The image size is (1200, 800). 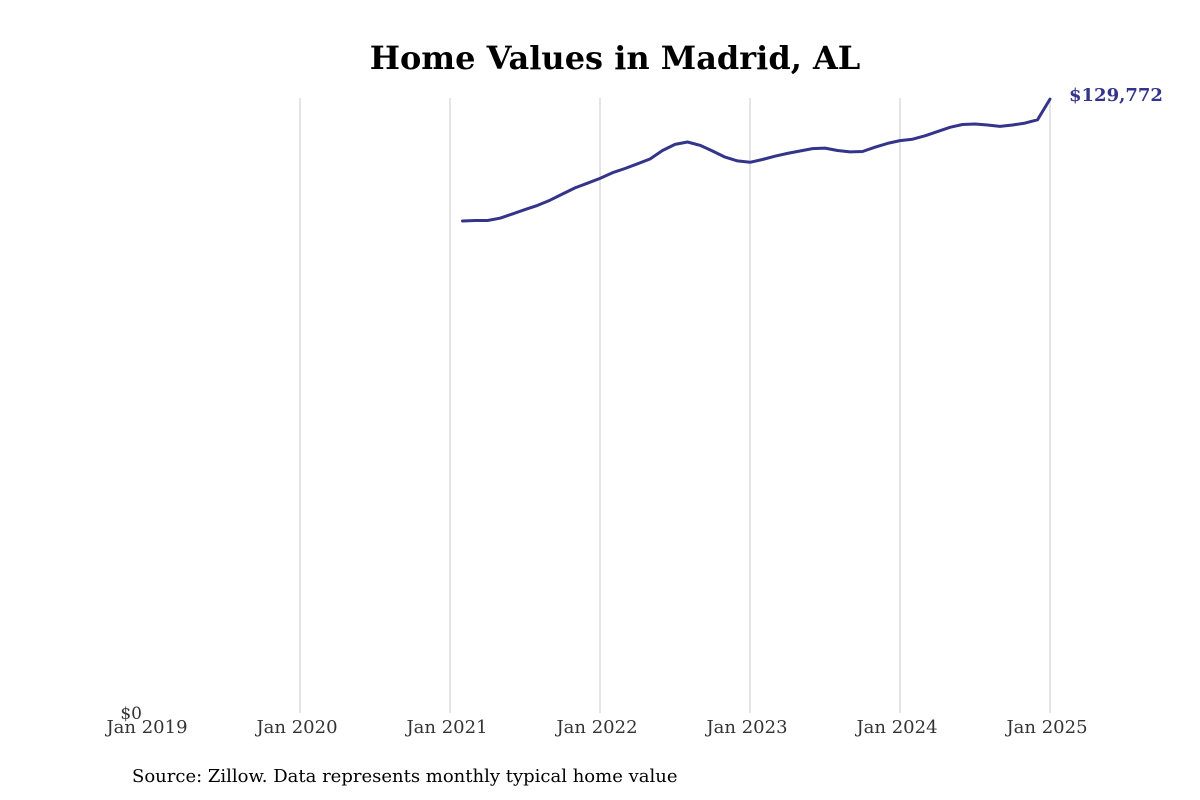 I want to click on x-tick-label: Jan 2022, so click(x=595, y=727).